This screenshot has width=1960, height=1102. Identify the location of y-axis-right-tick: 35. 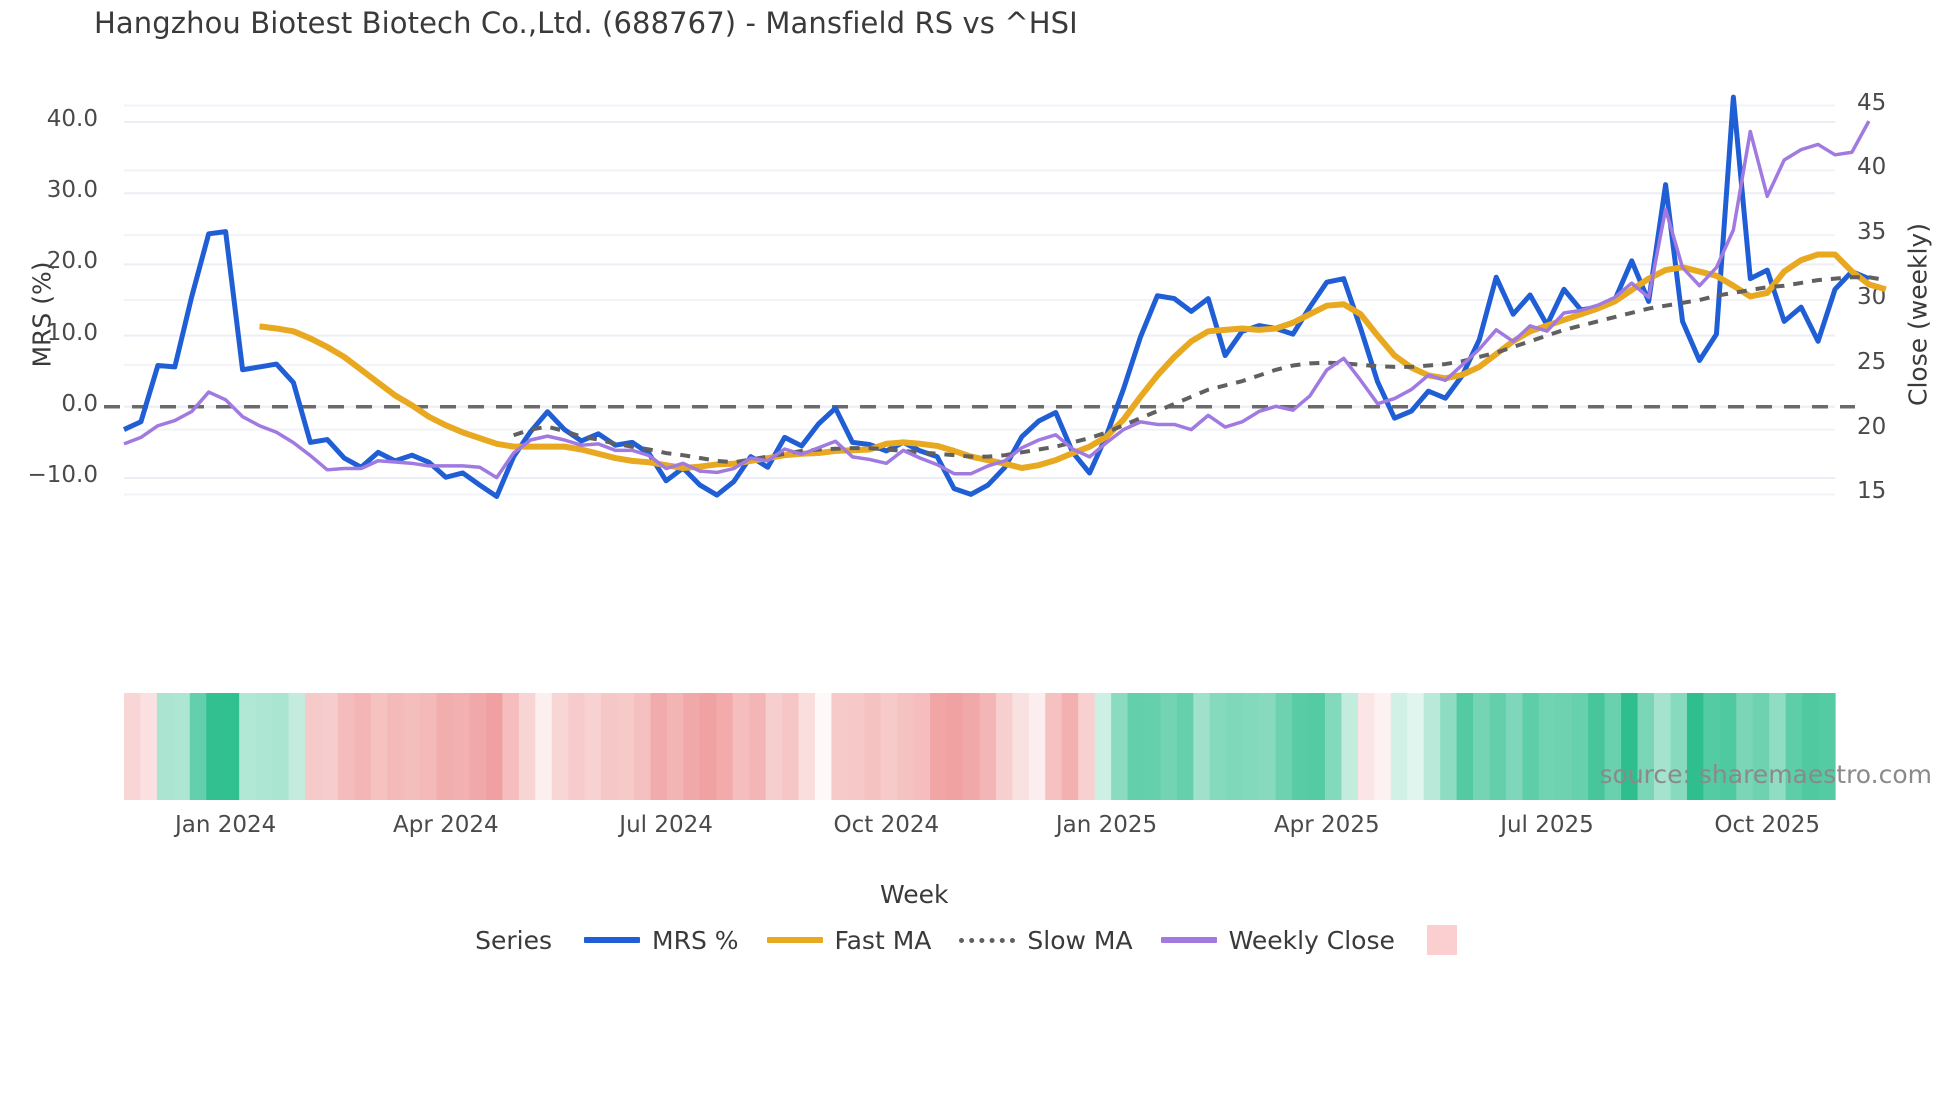
(1872, 232).